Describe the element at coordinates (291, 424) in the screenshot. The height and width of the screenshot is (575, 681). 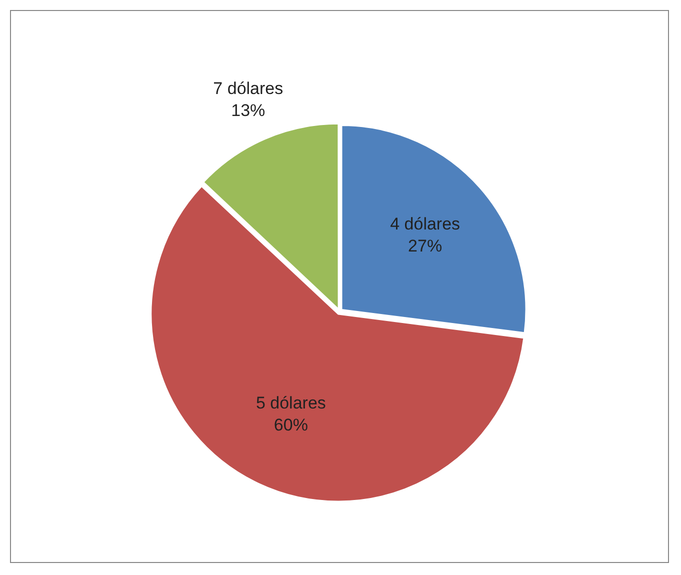
I see `data-label: 60%` at that location.